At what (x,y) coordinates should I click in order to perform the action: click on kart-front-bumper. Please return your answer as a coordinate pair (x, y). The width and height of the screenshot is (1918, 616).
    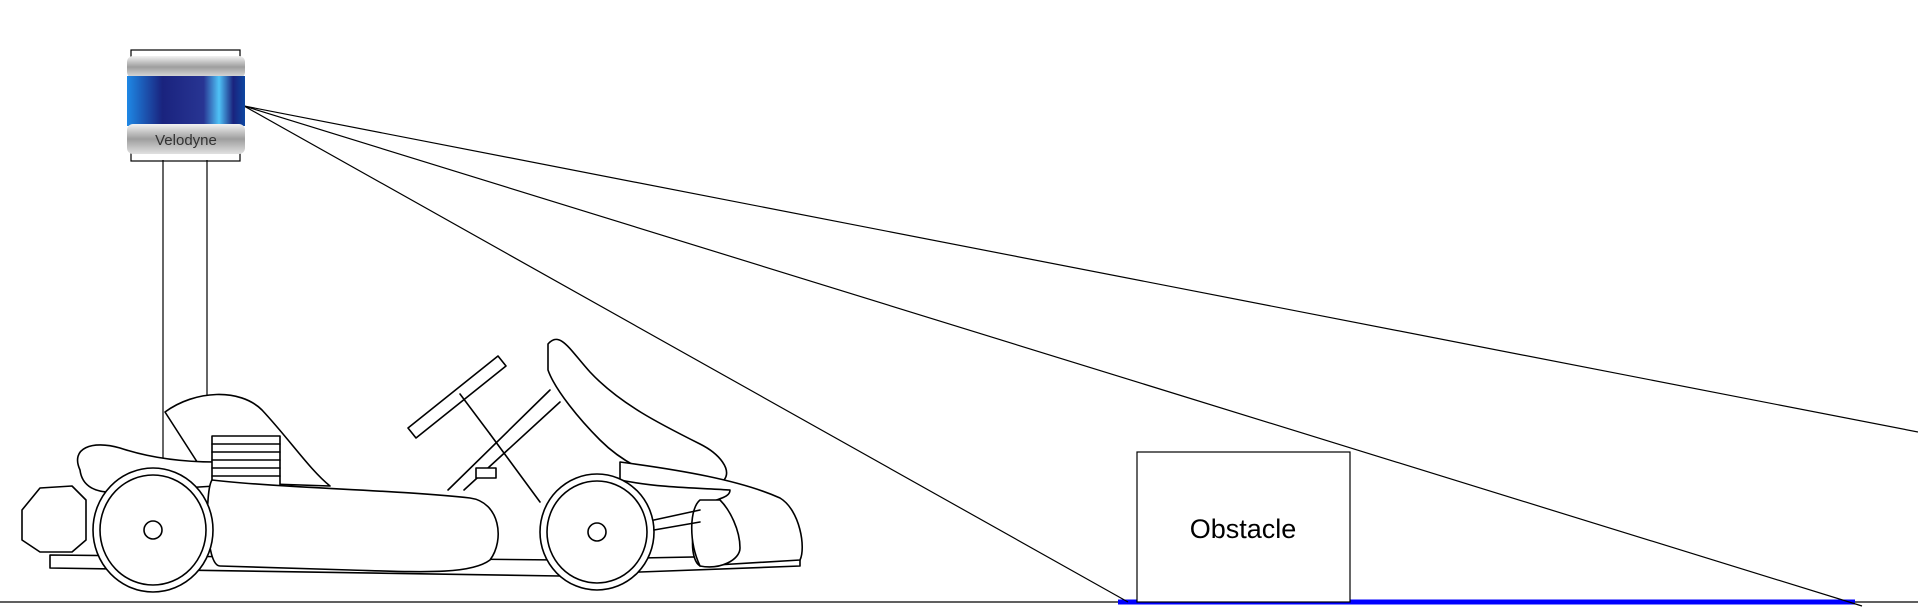
    Looking at the image, I should click on (715, 533).